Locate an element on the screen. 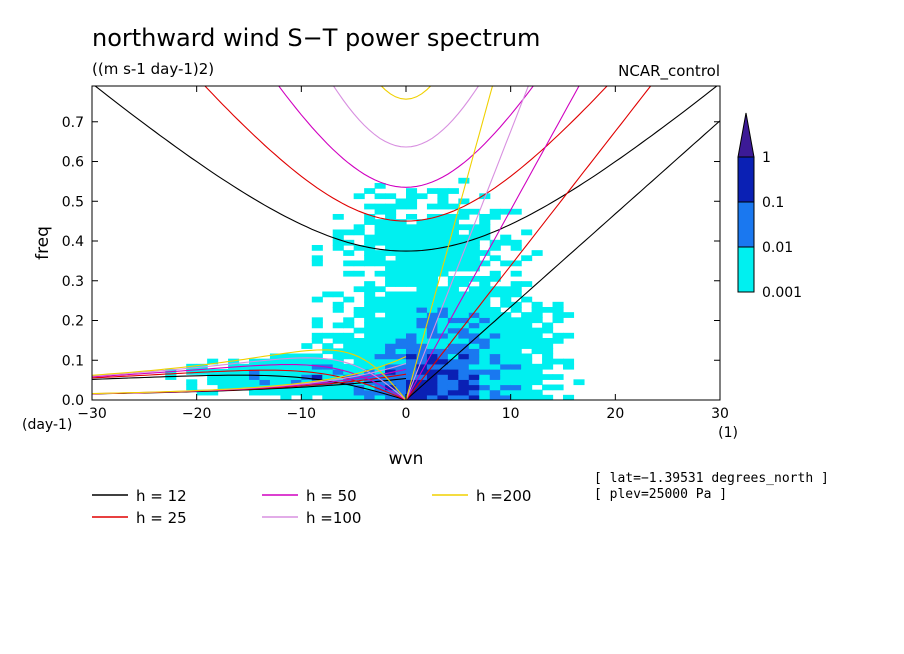 This screenshot has width=904, height=654. dataset-label: NCAR_control is located at coordinates (669, 71).